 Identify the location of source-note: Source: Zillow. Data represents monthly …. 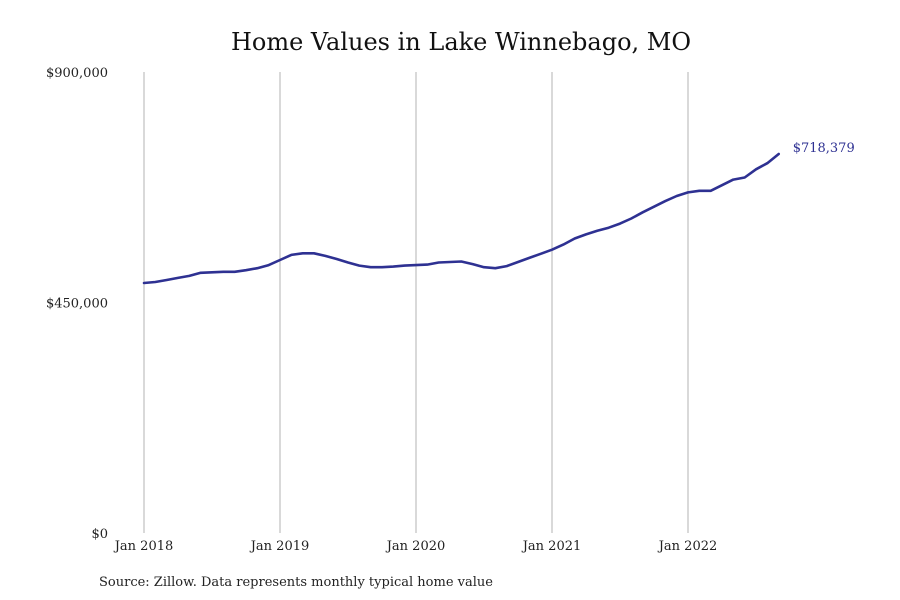
(296, 582).